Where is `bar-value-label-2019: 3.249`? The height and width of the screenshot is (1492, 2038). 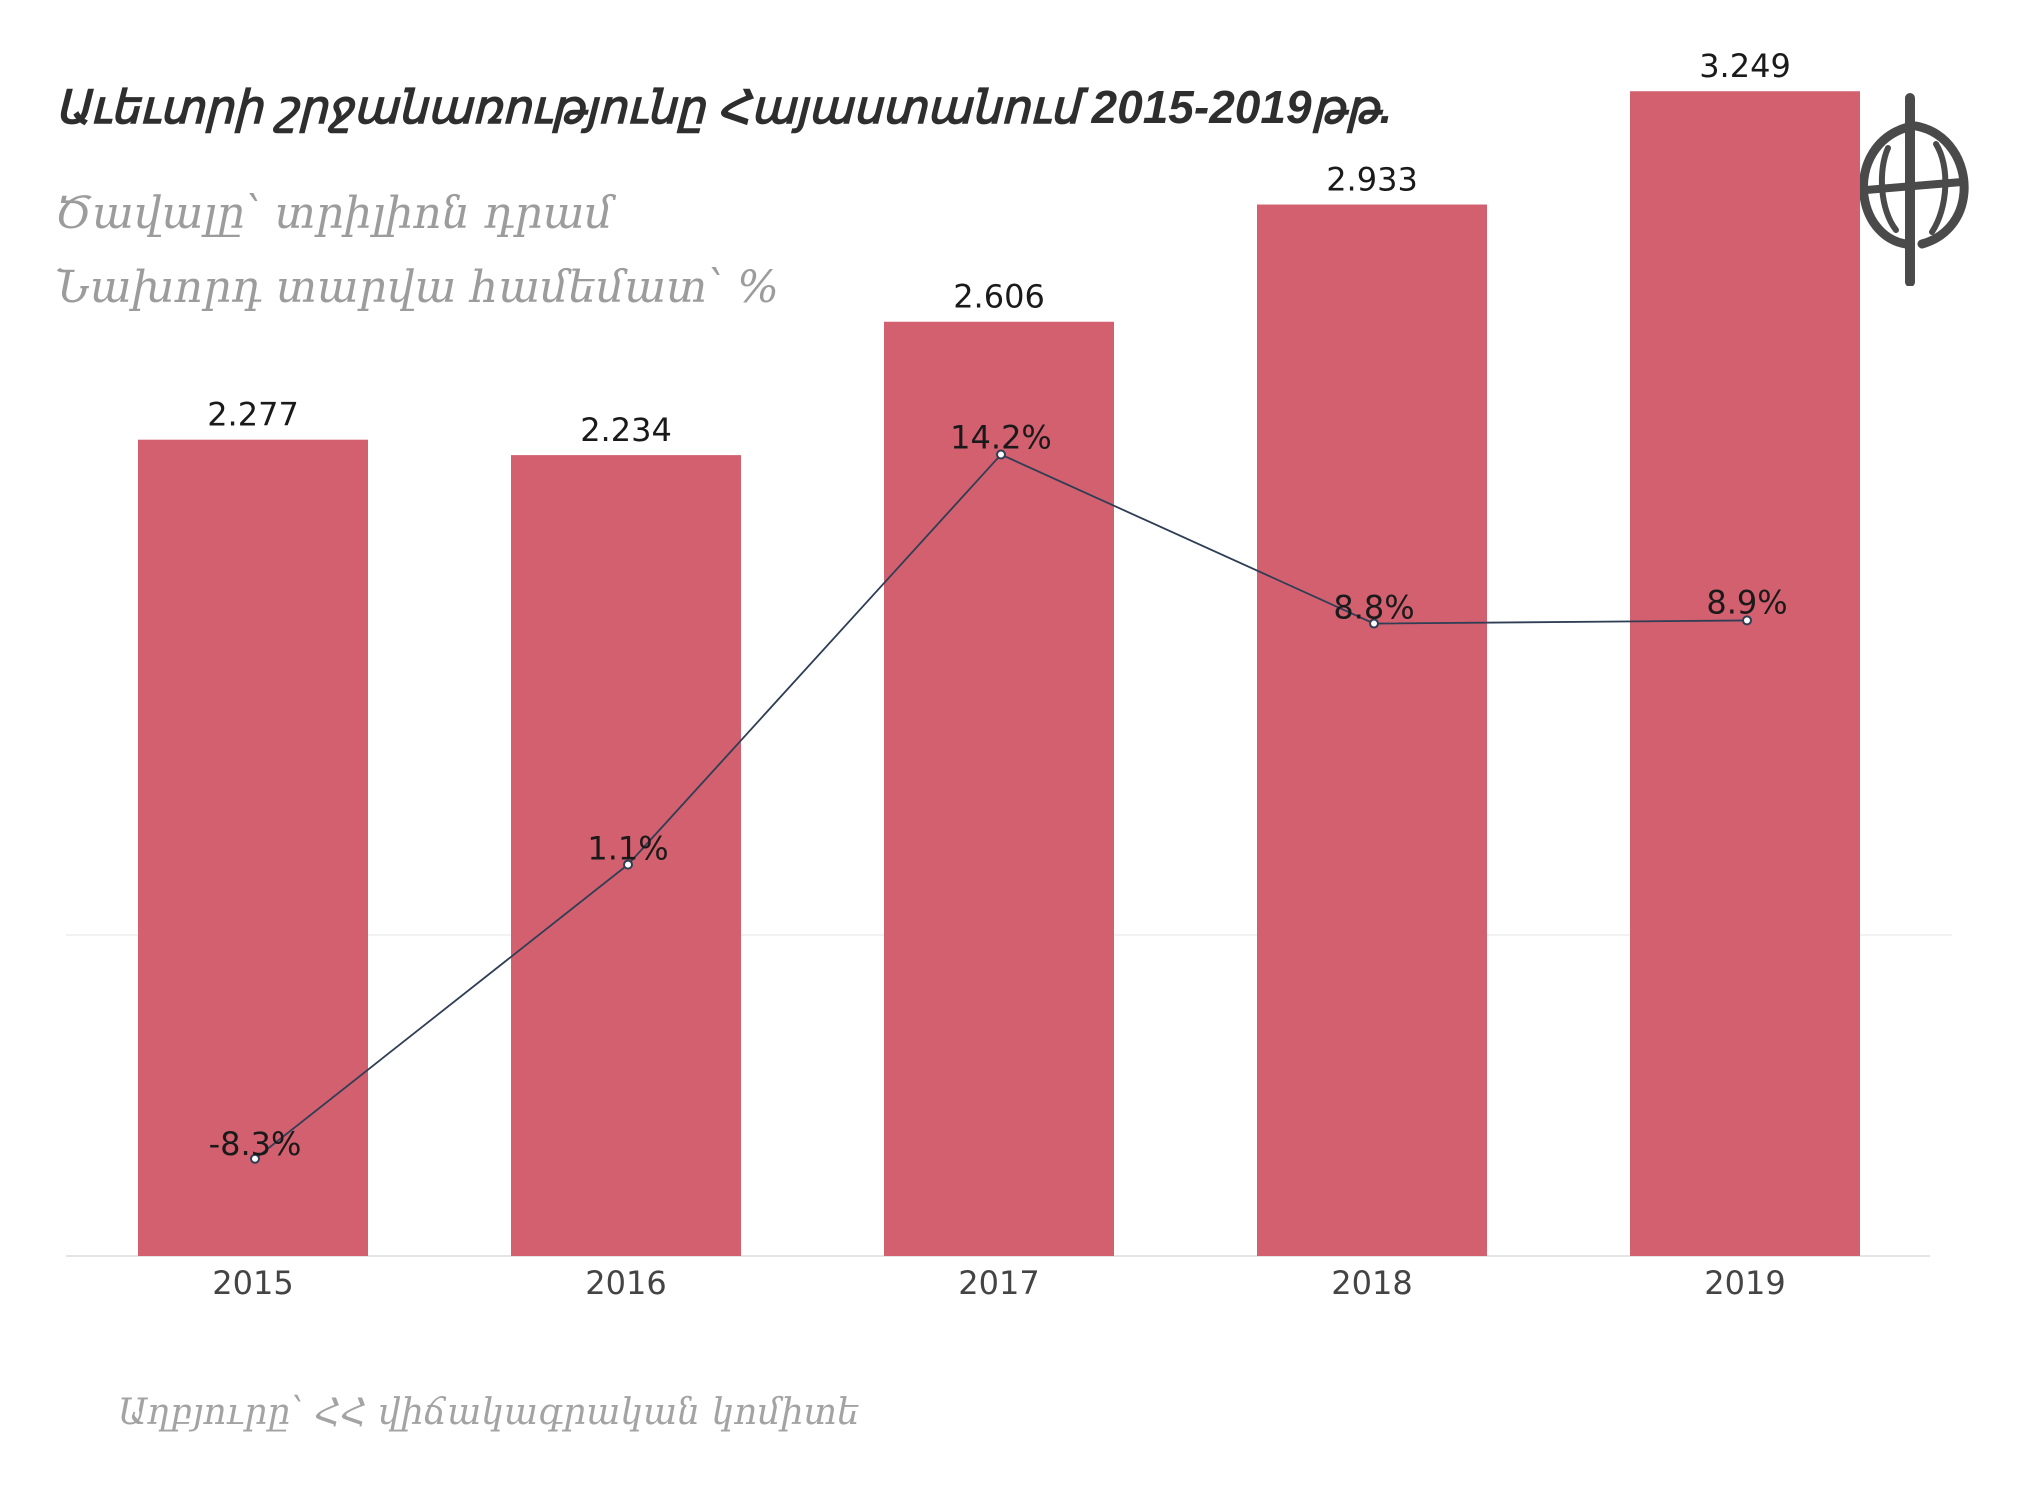
bar-value-label-2019: 3.249 is located at coordinates (1745, 66).